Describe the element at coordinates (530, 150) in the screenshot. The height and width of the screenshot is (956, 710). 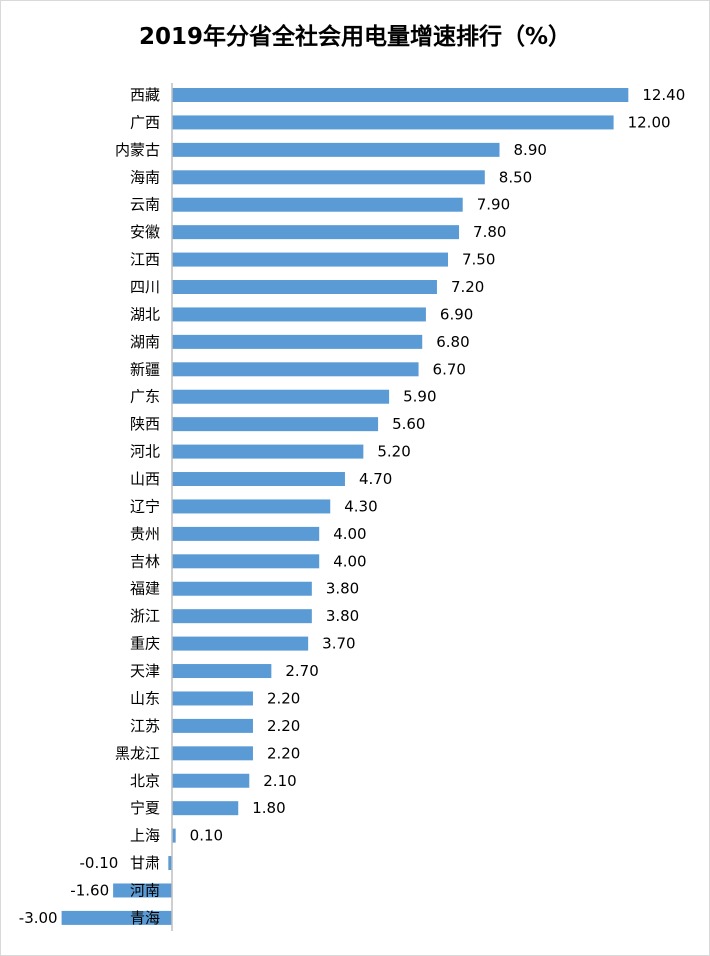
I see `data-label: 8.90` at that location.